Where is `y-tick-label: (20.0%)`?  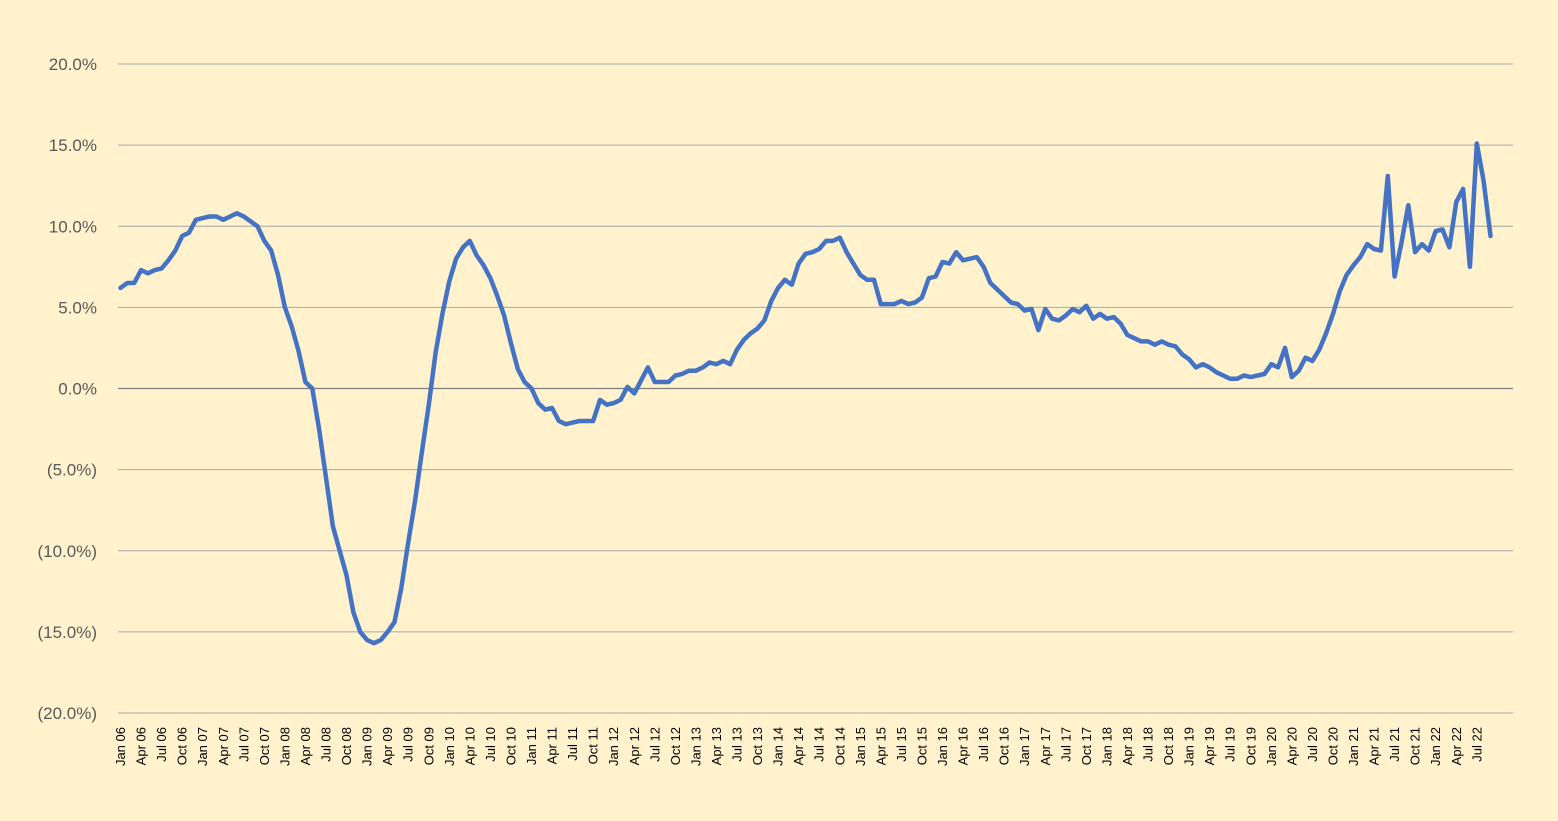
y-tick-label: (20.0%) is located at coordinates (67, 713).